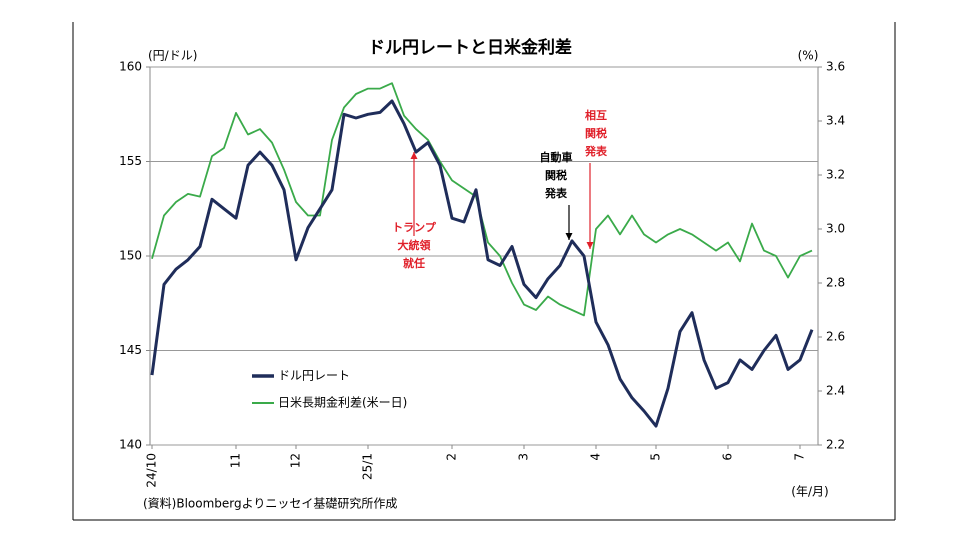 This screenshot has height=546, width=978. What do you see at coordinates (130, 67) in the screenshot?
I see `y-tick-label: 160` at bounding box center [130, 67].